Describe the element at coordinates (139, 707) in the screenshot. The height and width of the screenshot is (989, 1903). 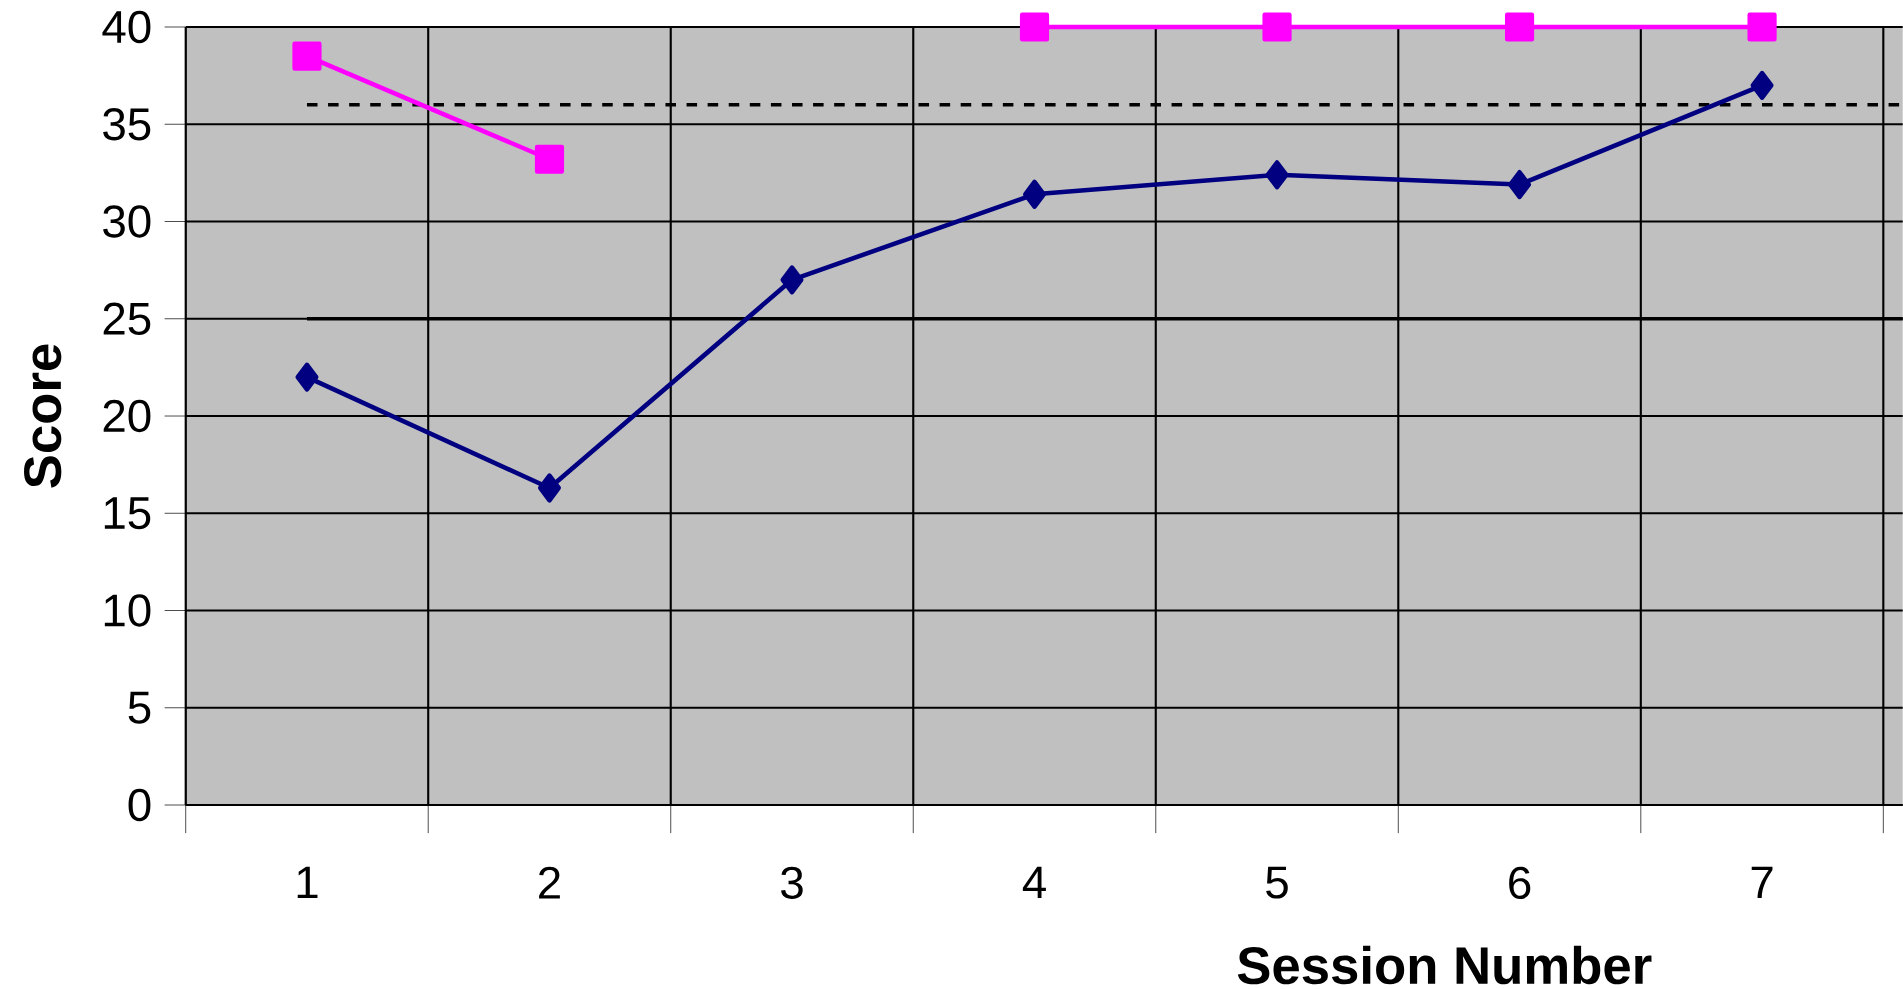
I see `y-tick-label: 5` at that location.